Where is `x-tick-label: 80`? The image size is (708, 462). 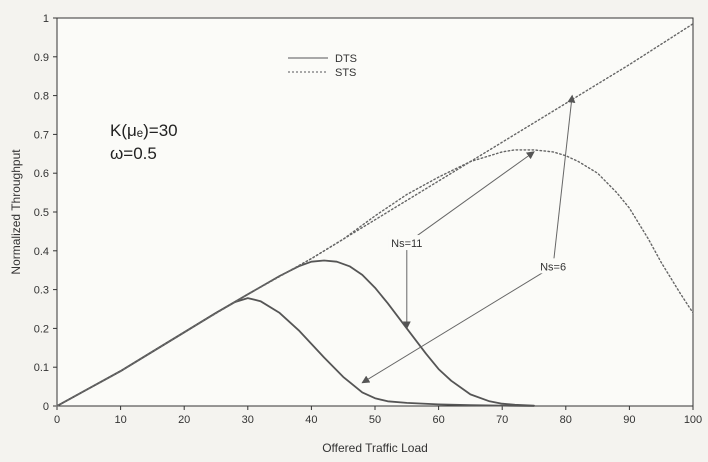 x-tick-label: 80 is located at coordinates (566, 420).